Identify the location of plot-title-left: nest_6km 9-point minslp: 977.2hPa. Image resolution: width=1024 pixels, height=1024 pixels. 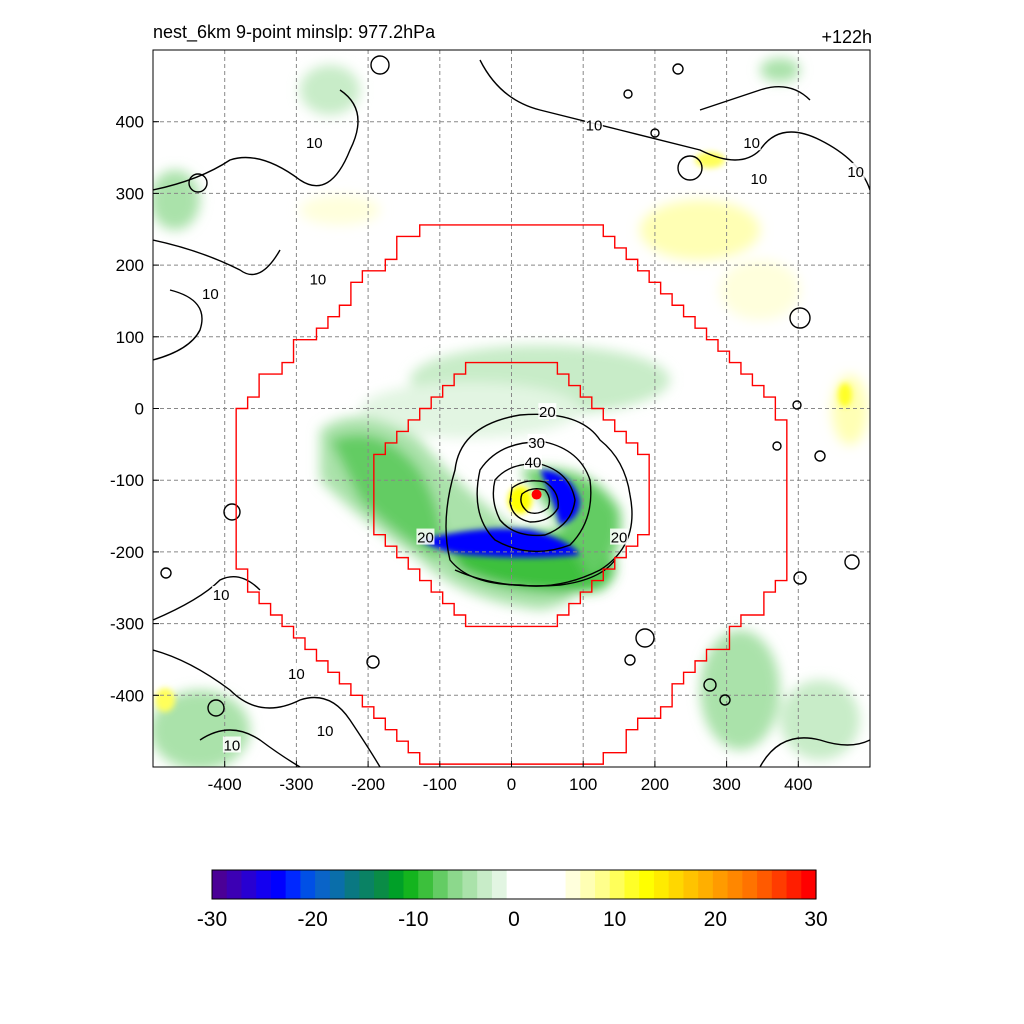
(294, 32).